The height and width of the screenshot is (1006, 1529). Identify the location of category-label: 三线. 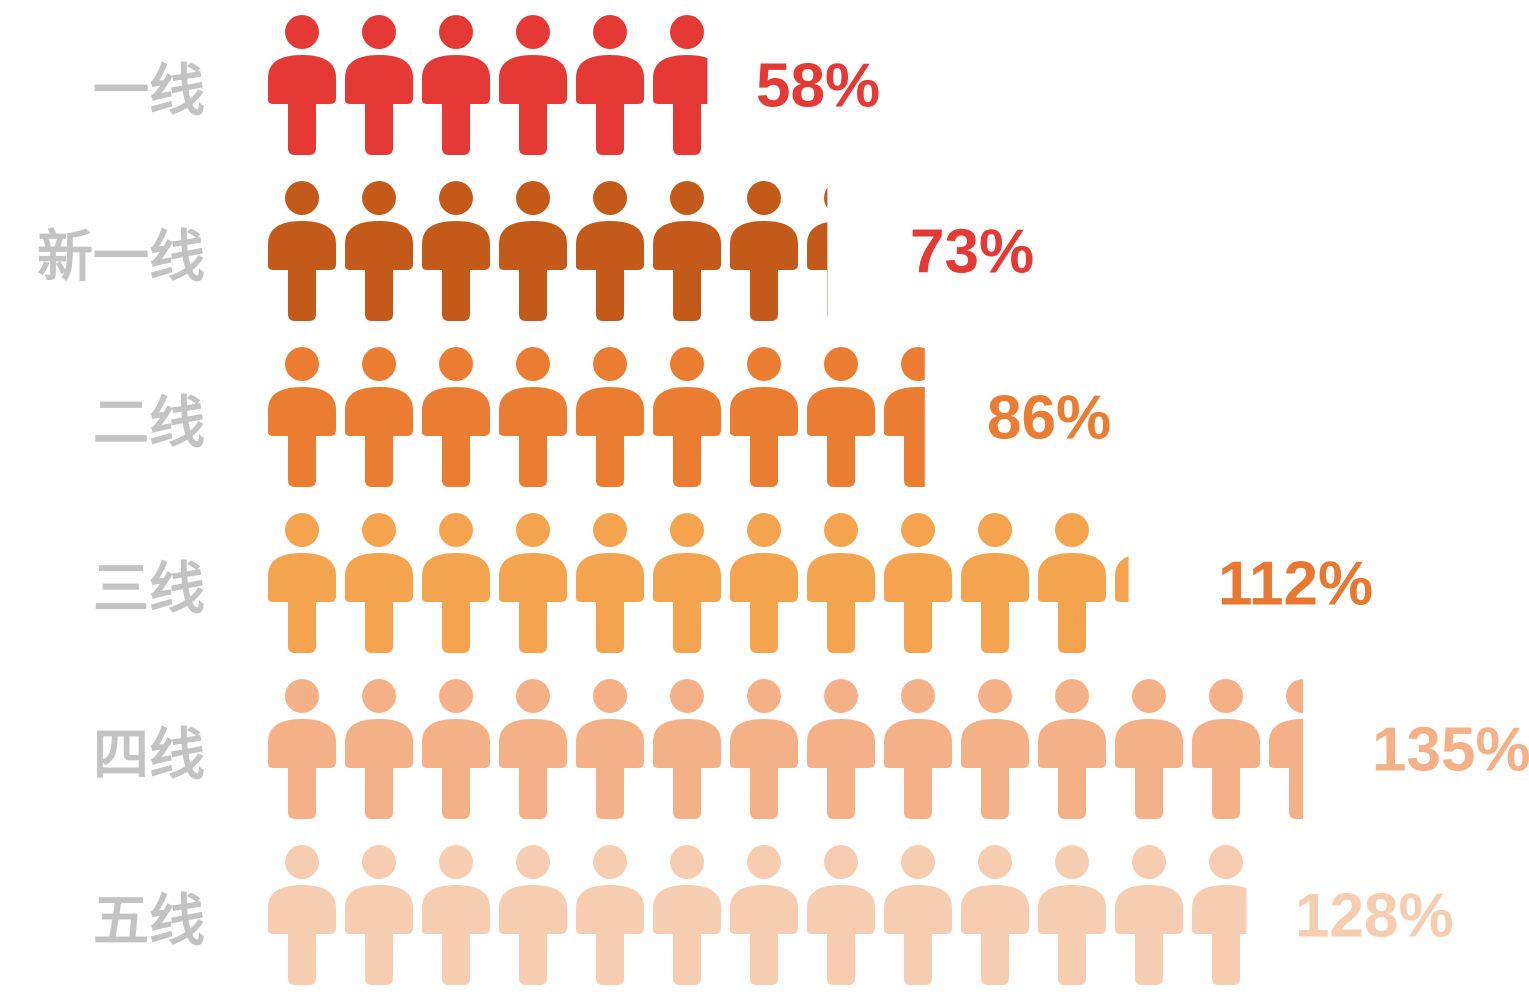
(149, 588).